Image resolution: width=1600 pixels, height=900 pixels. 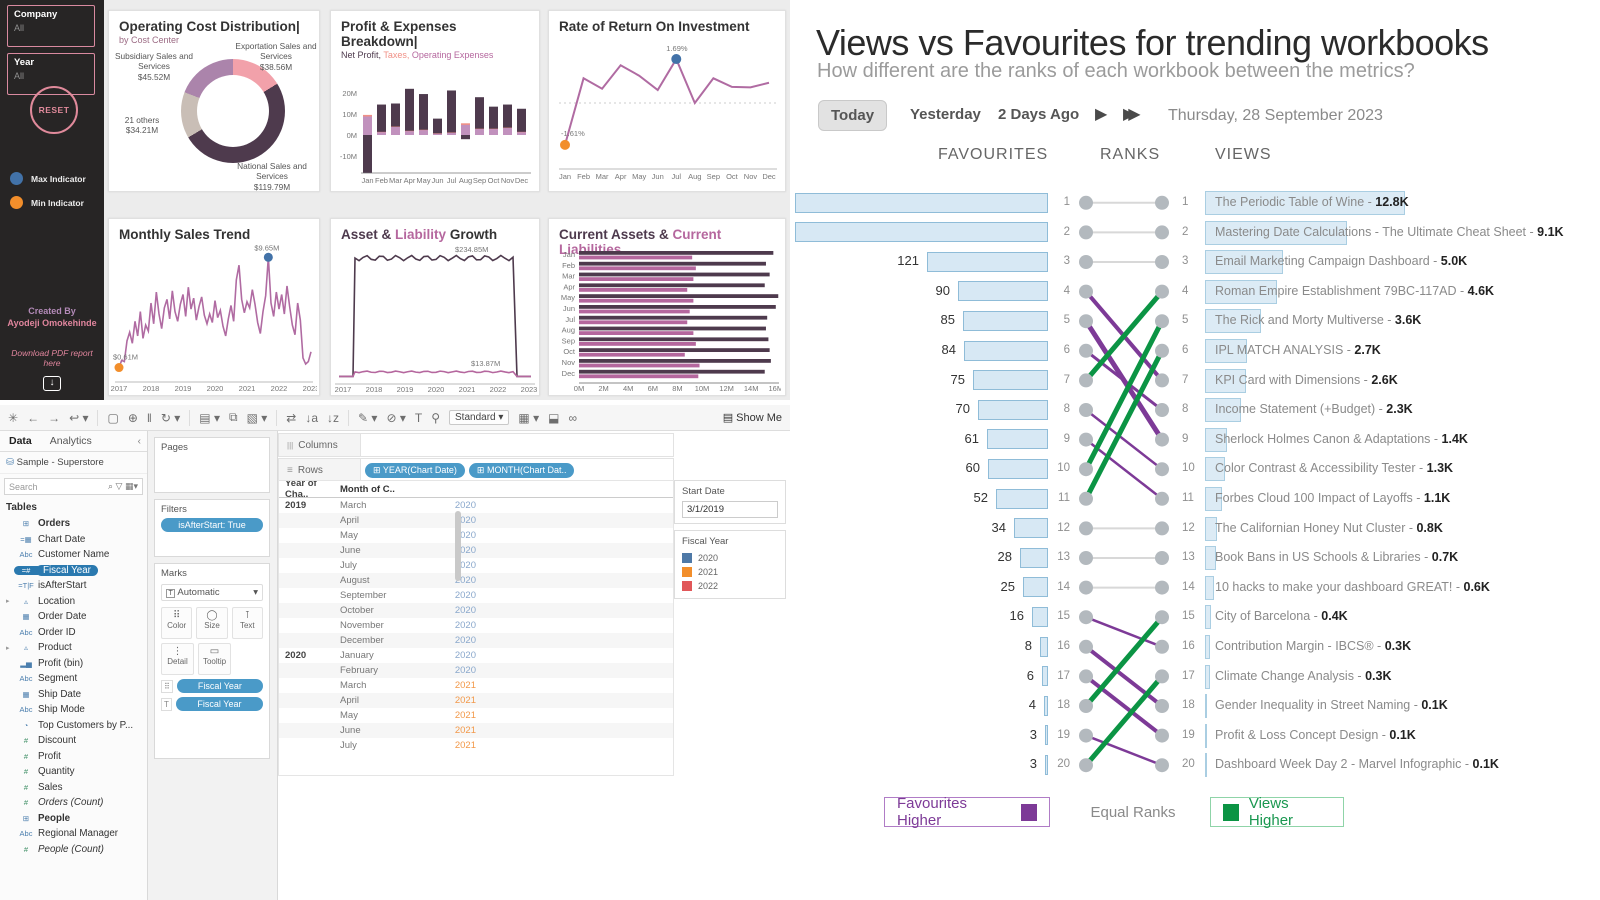 What do you see at coordinates (73, 648) in the screenshot?
I see `field-product: ▸ ▵ Product` at bounding box center [73, 648].